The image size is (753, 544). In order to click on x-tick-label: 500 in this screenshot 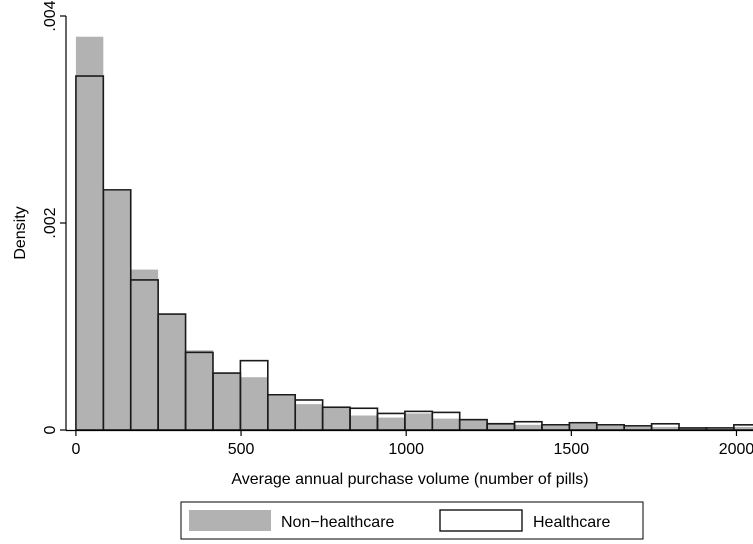, I will do `click(241, 449)`.